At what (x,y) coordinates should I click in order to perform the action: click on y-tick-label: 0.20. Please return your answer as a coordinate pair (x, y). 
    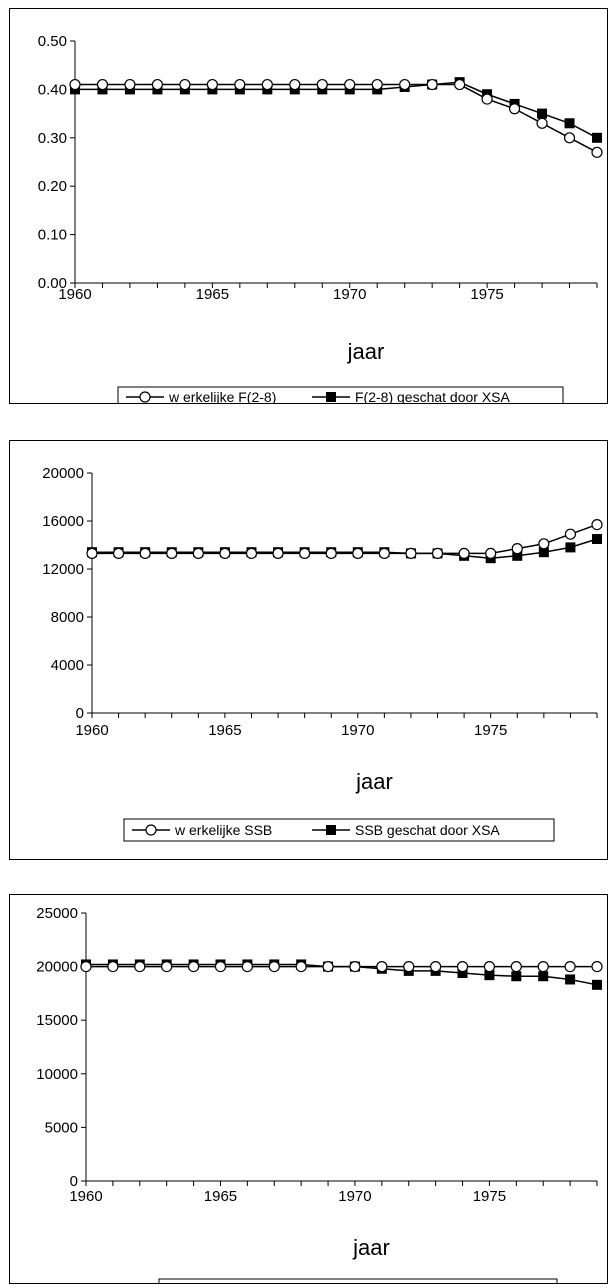
    Looking at the image, I should click on (52, 186).